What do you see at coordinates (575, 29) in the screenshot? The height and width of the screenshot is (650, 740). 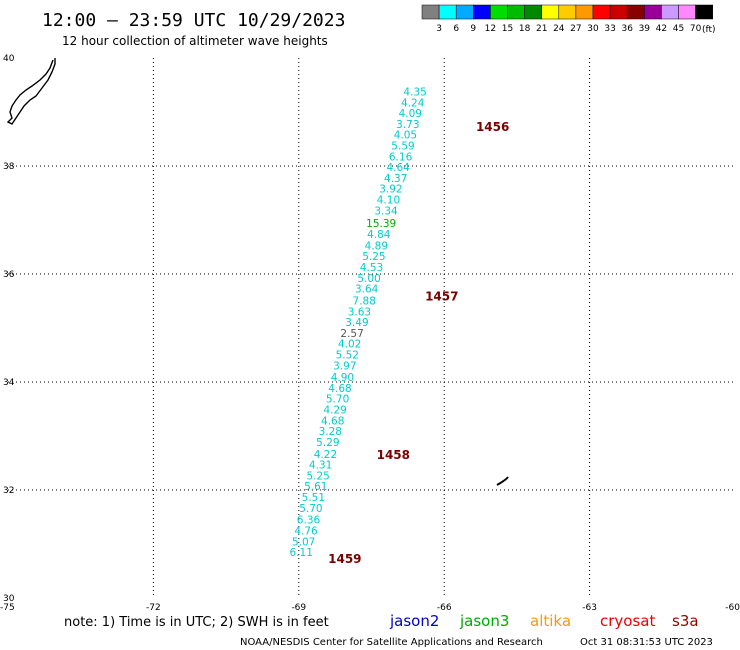 I see `colorbar-label: 27` at bounding box center [575, 29].